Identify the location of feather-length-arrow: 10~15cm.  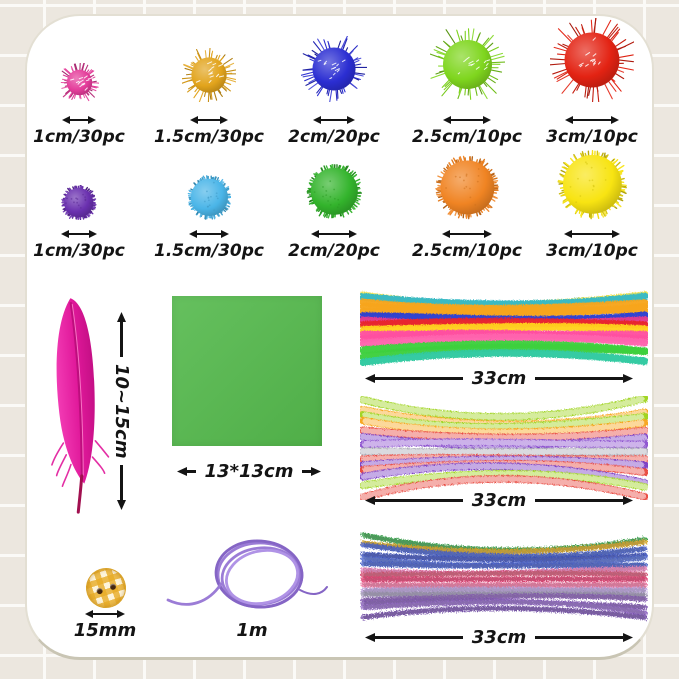
(121, 411).